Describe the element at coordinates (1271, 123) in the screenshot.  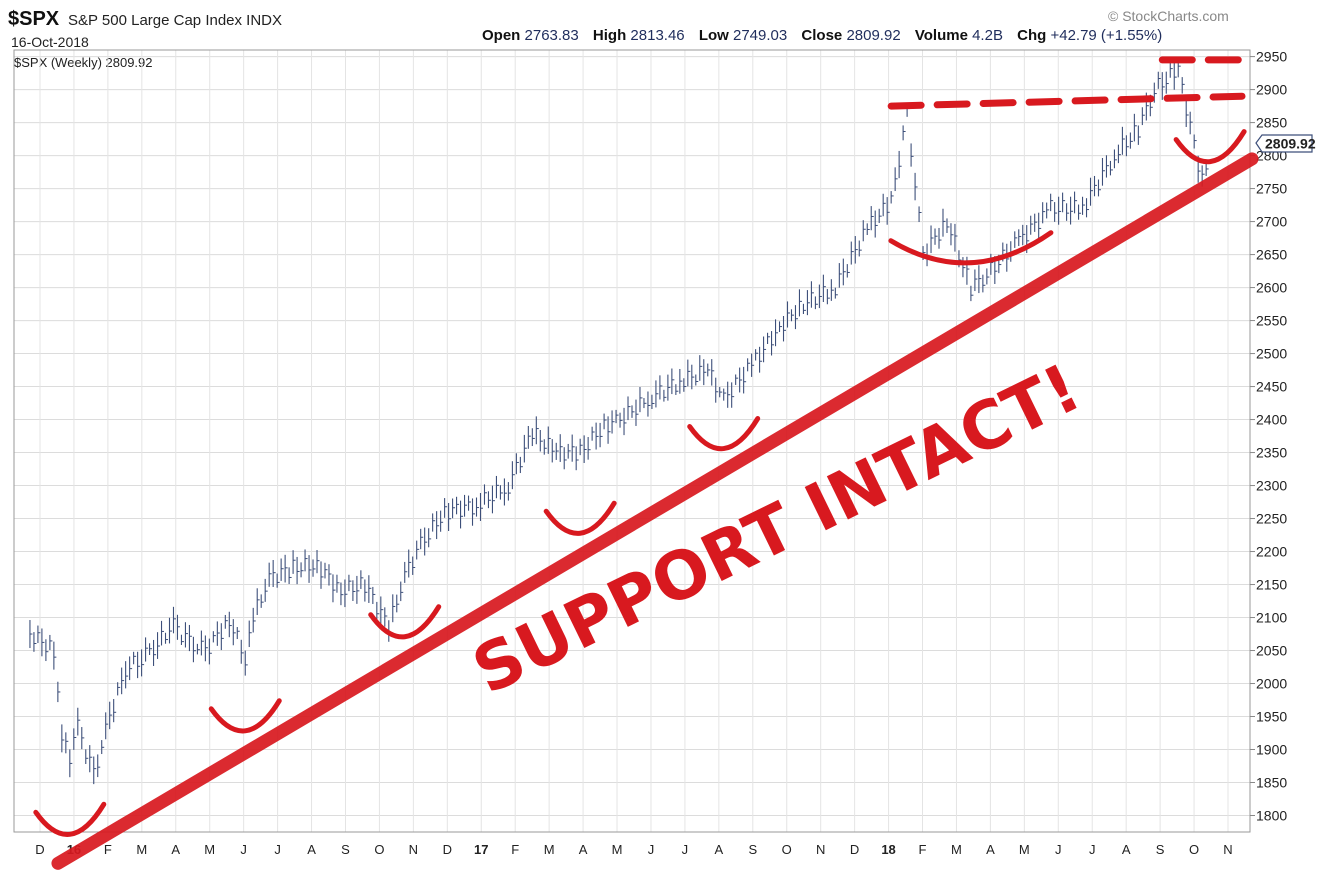
I see `y-tick-label: 2850` at that location.